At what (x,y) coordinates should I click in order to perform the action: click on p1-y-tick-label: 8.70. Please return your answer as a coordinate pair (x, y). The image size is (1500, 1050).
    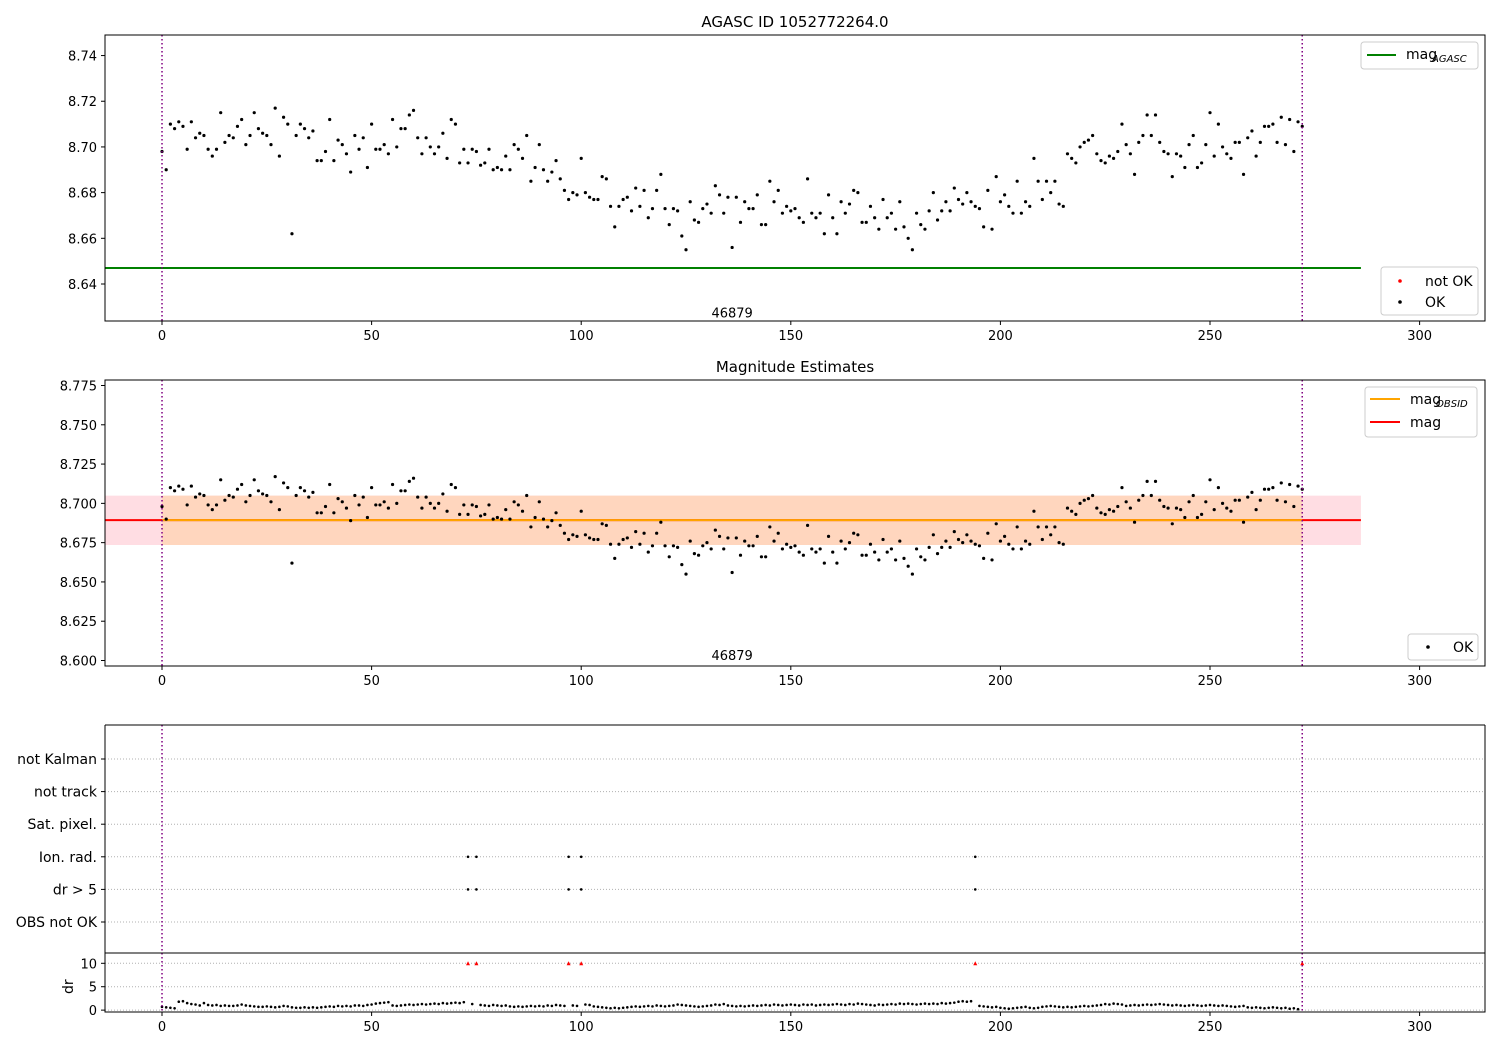
    Looking at the image, I should click on (82, 148).